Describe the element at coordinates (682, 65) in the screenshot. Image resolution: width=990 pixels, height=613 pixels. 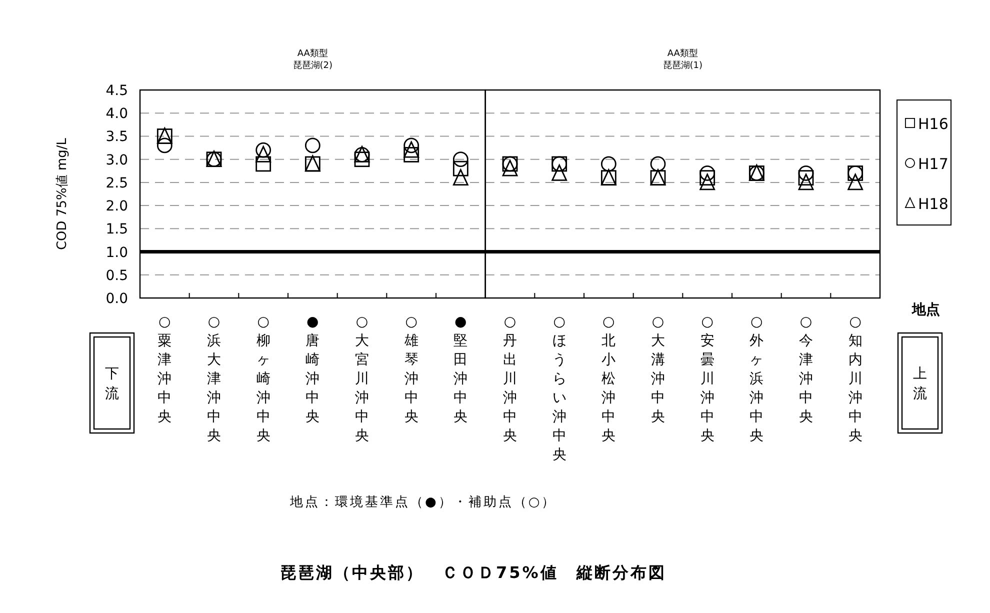
I see `chart-subtitle: 琵琶湖(1)` at that location.